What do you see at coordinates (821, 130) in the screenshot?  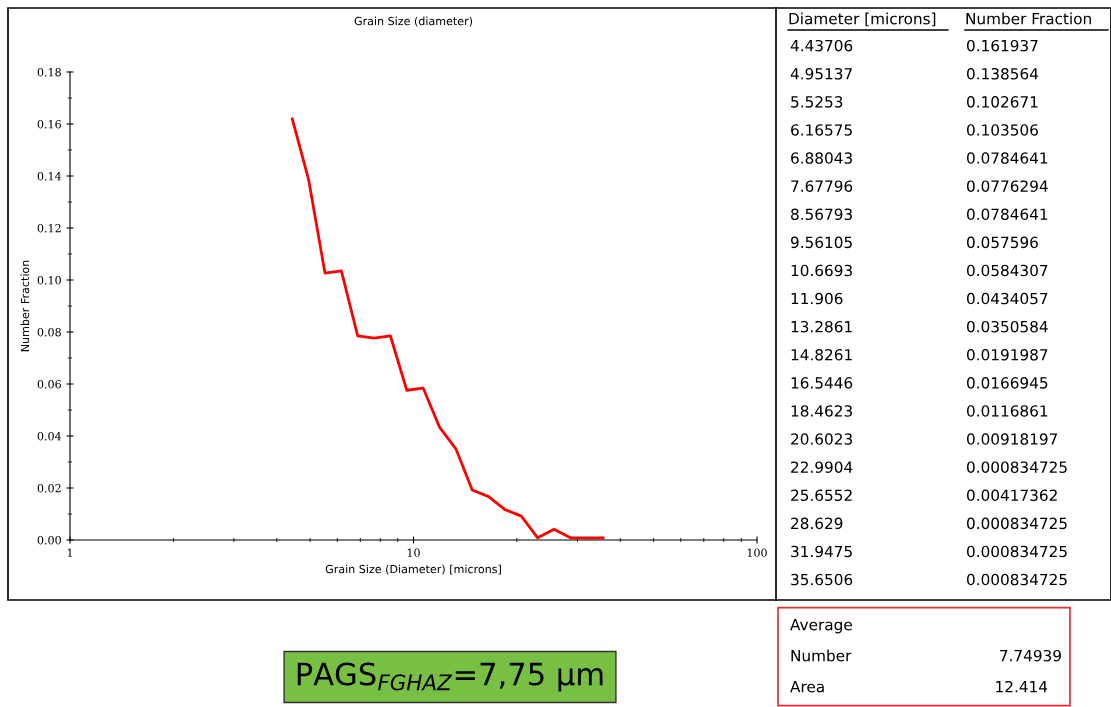 I see `text: 6.16575` at bounding box center [821, 130].